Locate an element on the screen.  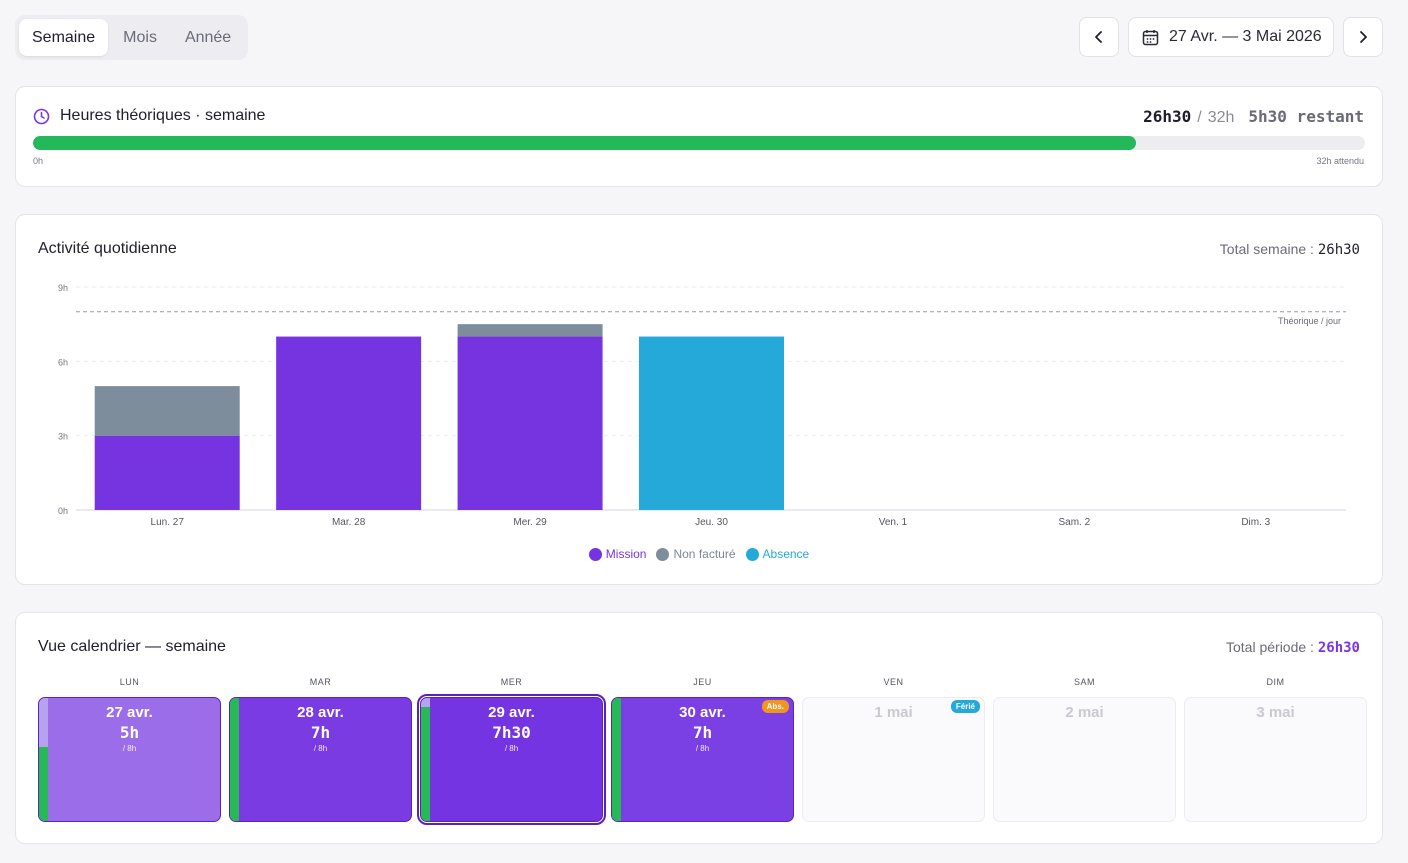
y-tick-label: 6h is located at coordinates (63, 362).